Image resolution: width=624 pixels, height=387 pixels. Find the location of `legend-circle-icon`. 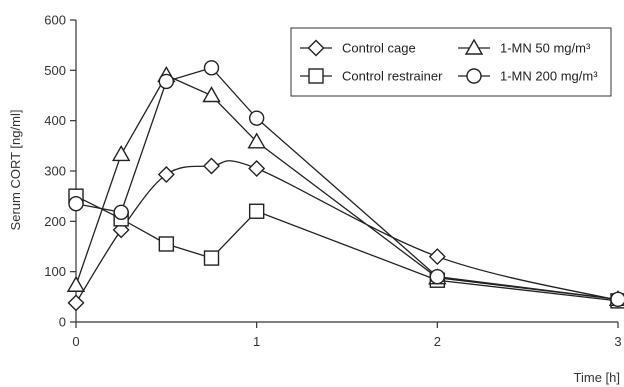

legend-circle-icon is located at coordinates (474, 76).